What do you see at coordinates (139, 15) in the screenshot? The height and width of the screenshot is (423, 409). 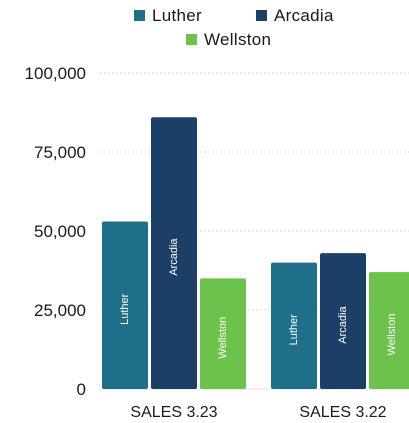 I see `legend-swatch-luther` at bounding box center [139, 15].